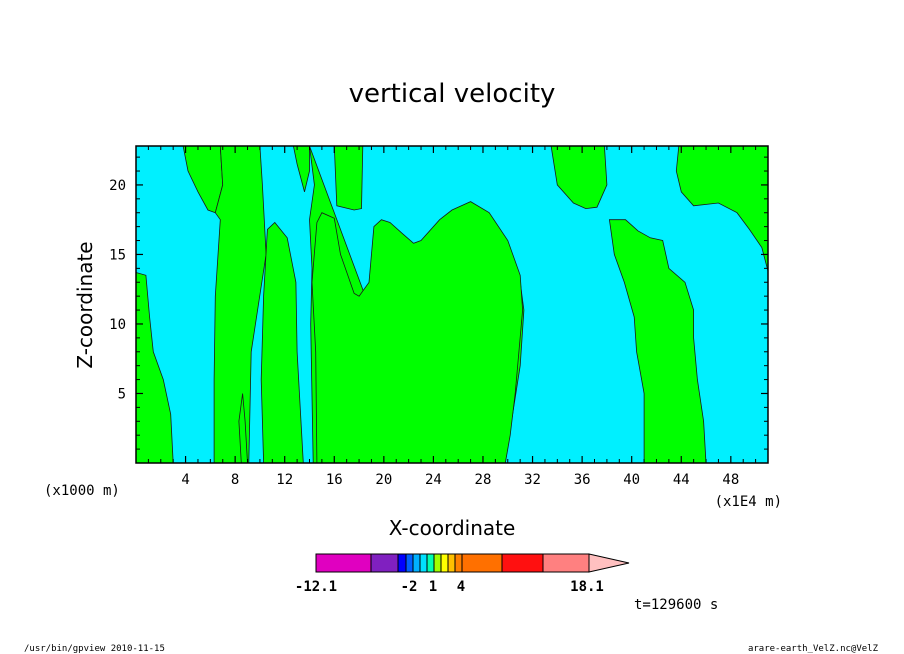 Image resolution: width=904 pixels, height=654 pixels. Describe the element at coordinates (483, 480) in the screenshot. I see `x-tick-label: 28` at that location.